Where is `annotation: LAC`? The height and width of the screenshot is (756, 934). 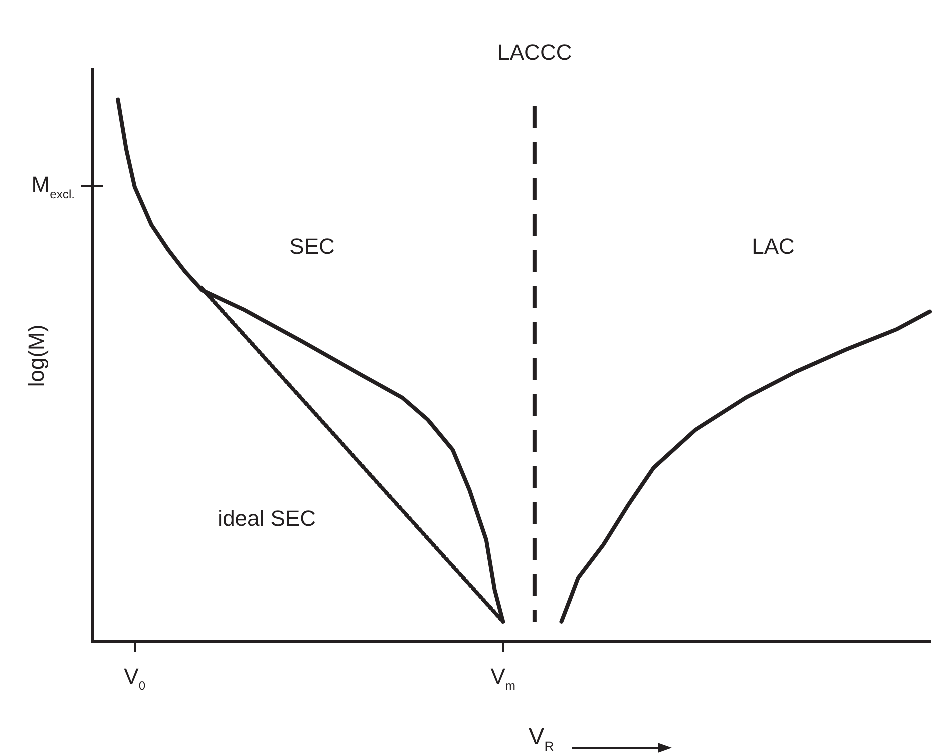
annotation: LAC is located at coordinates (773, 246).